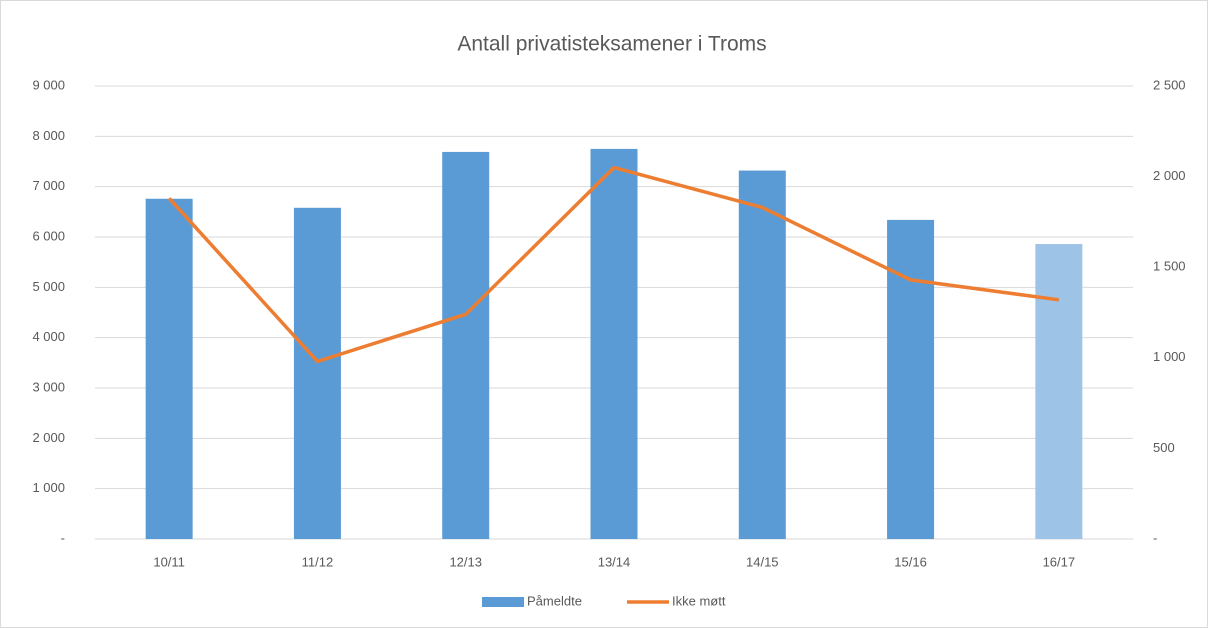 This screenshot has height=628, width=1208. I want to click on y-tick-label: 2 000, so click(48, 437).